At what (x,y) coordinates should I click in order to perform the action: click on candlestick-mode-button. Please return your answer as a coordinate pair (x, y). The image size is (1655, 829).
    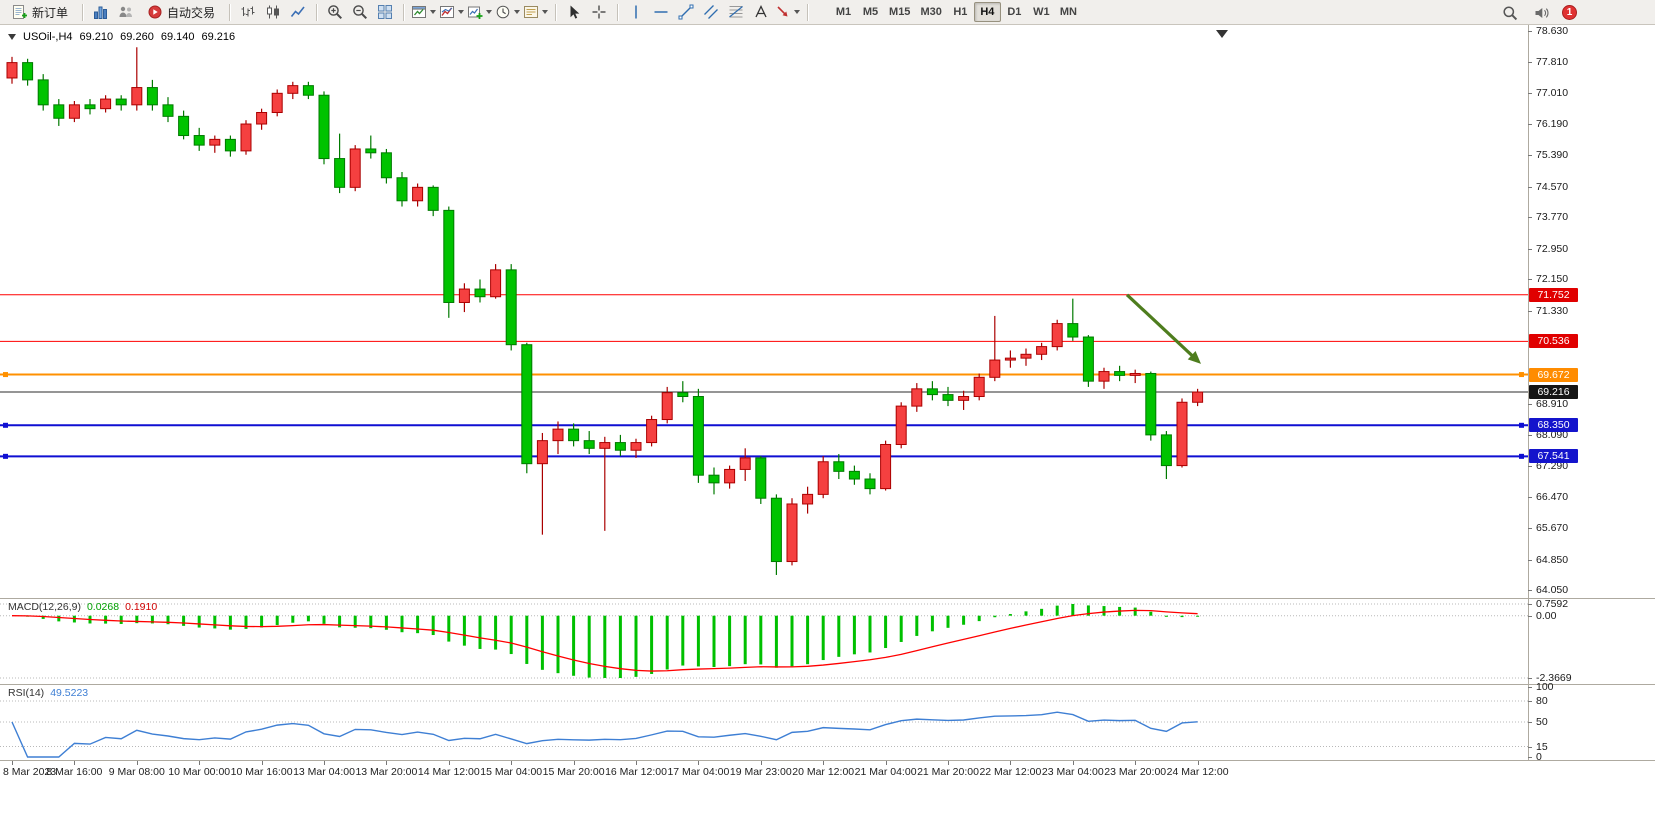
    Looking at the image, I should click on (273, 12).